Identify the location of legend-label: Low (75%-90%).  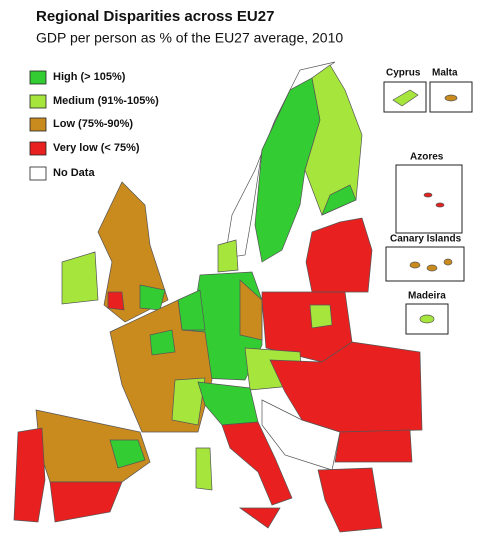
(93, 124).